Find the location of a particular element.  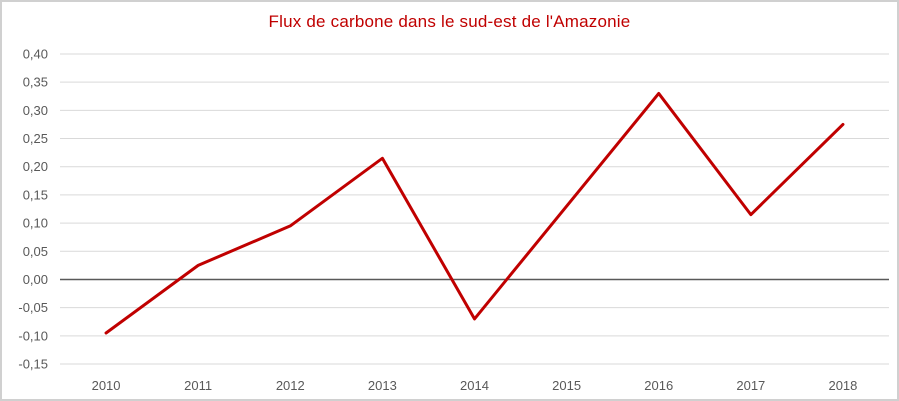

x-axis-tick-label: 2010 is located at coordinates (106, 385).